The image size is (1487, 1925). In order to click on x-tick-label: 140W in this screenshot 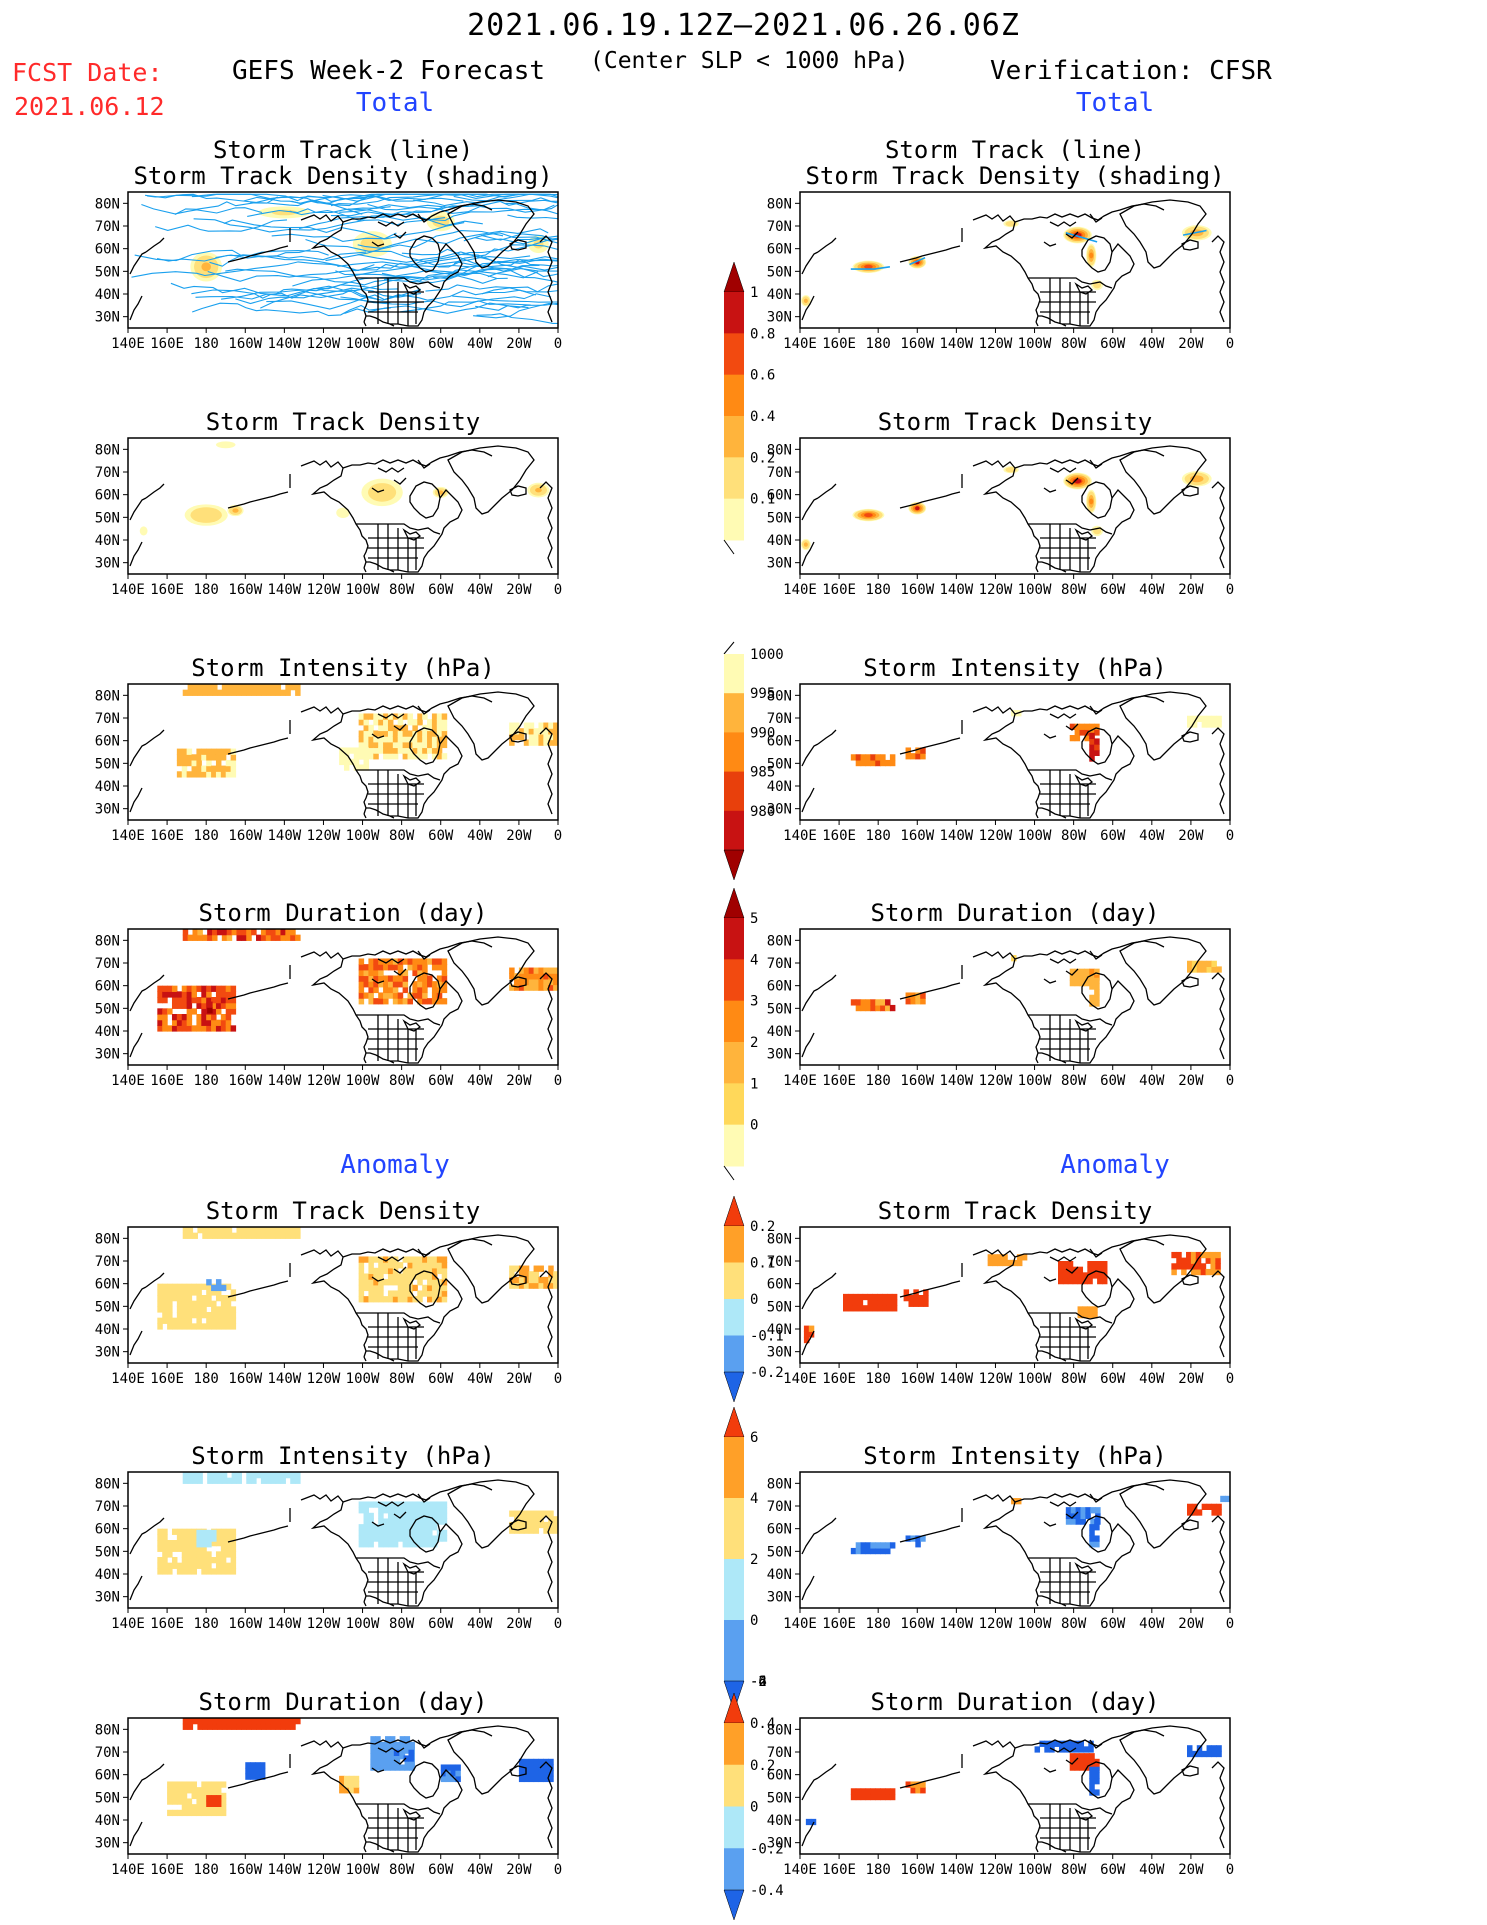, I will do `click(285, 1870)`.